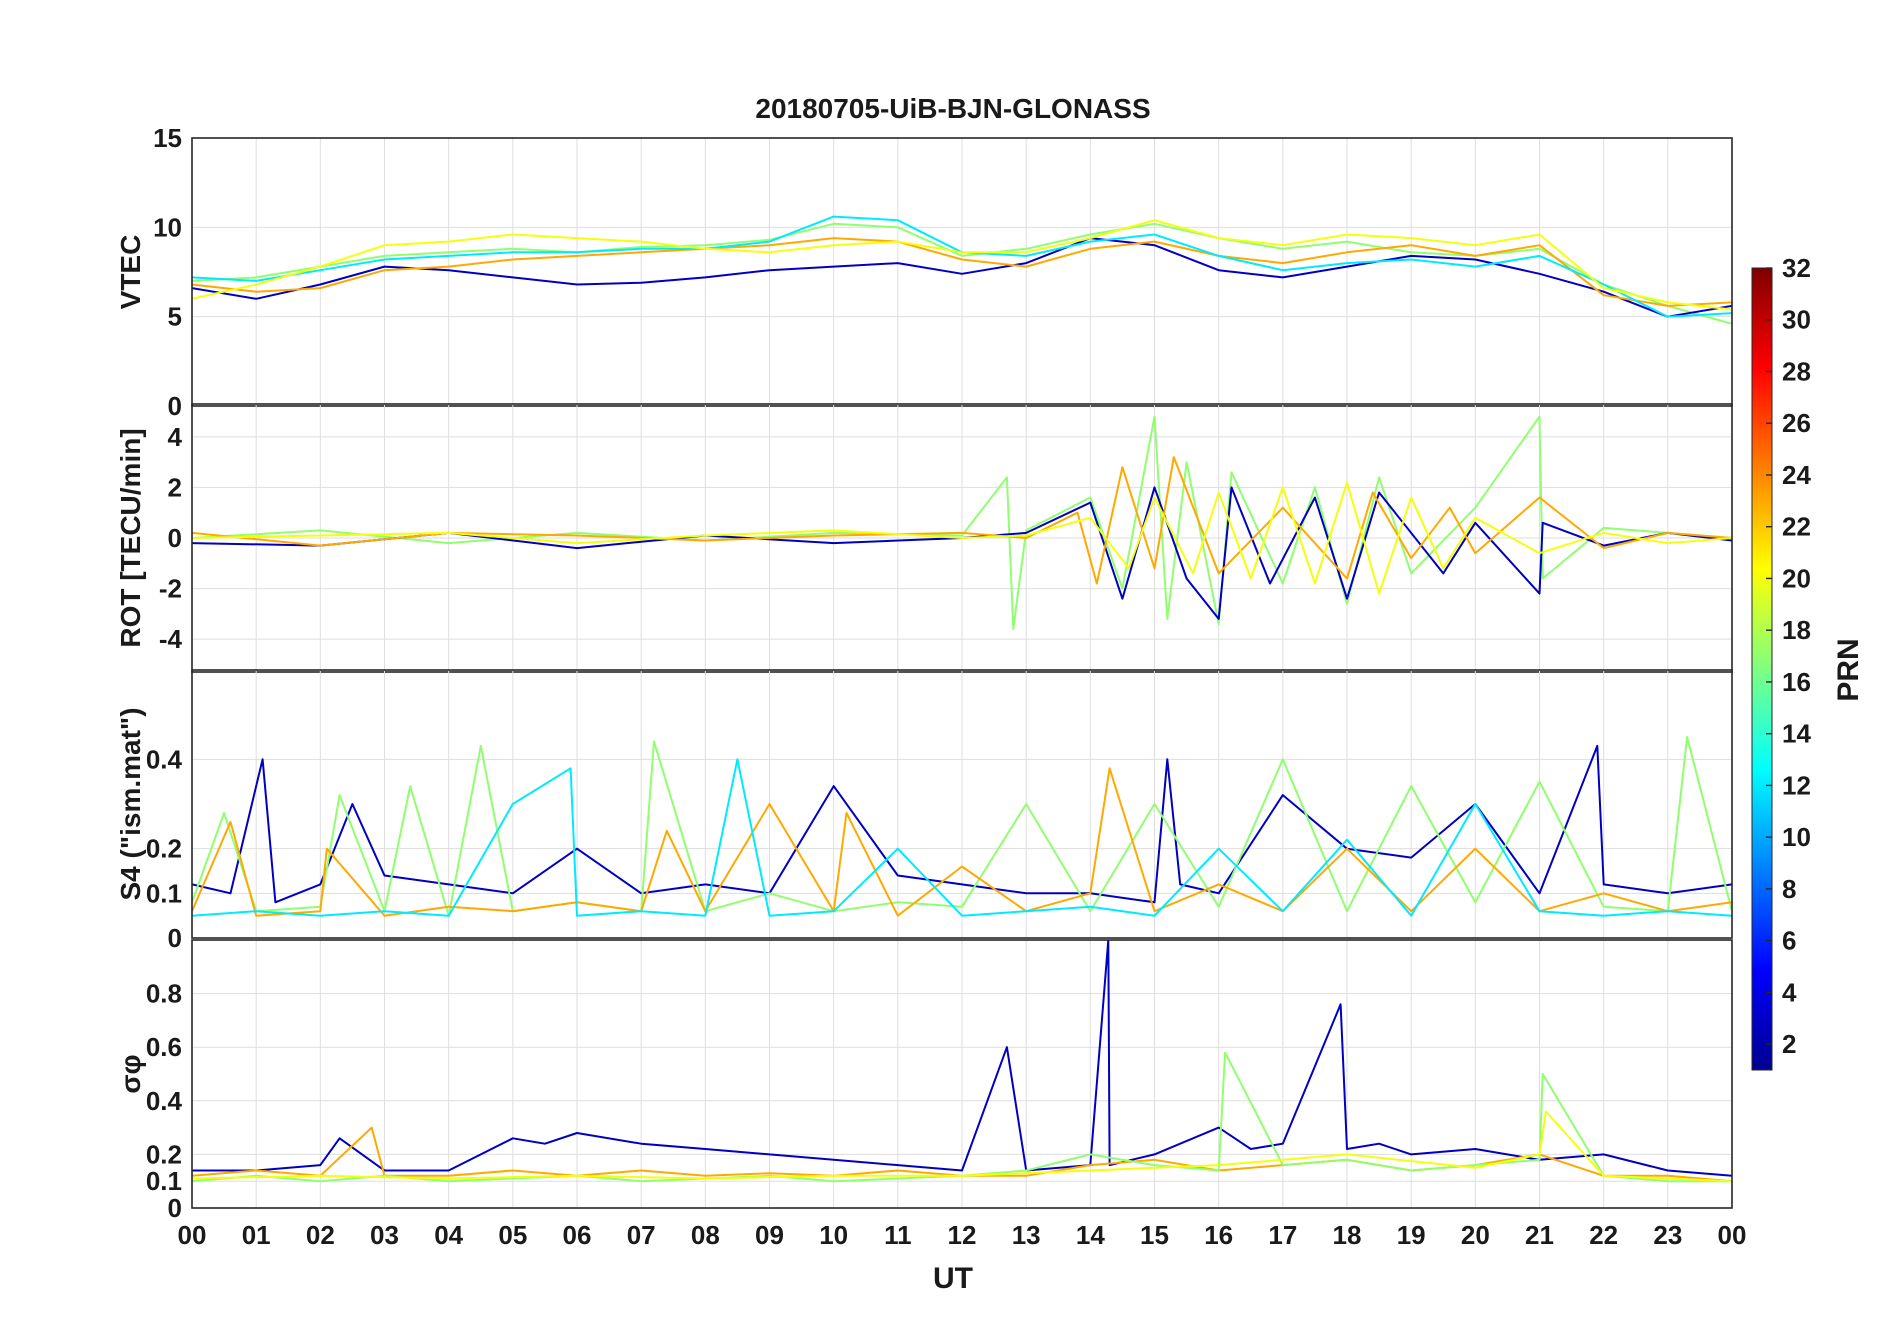  What do you see at coordinates (833, 1235) in the screenshot?
I see `x-tick-label: 10` at bounding box center [833, 1235].